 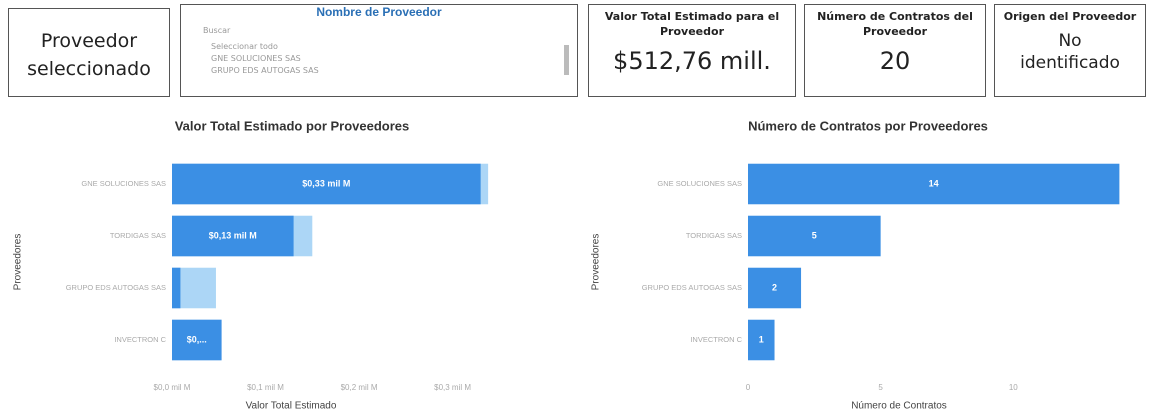 I want to click on slicer-item: GRUPO EDS AUTOGAS SAS, so click(x=265, y=70).